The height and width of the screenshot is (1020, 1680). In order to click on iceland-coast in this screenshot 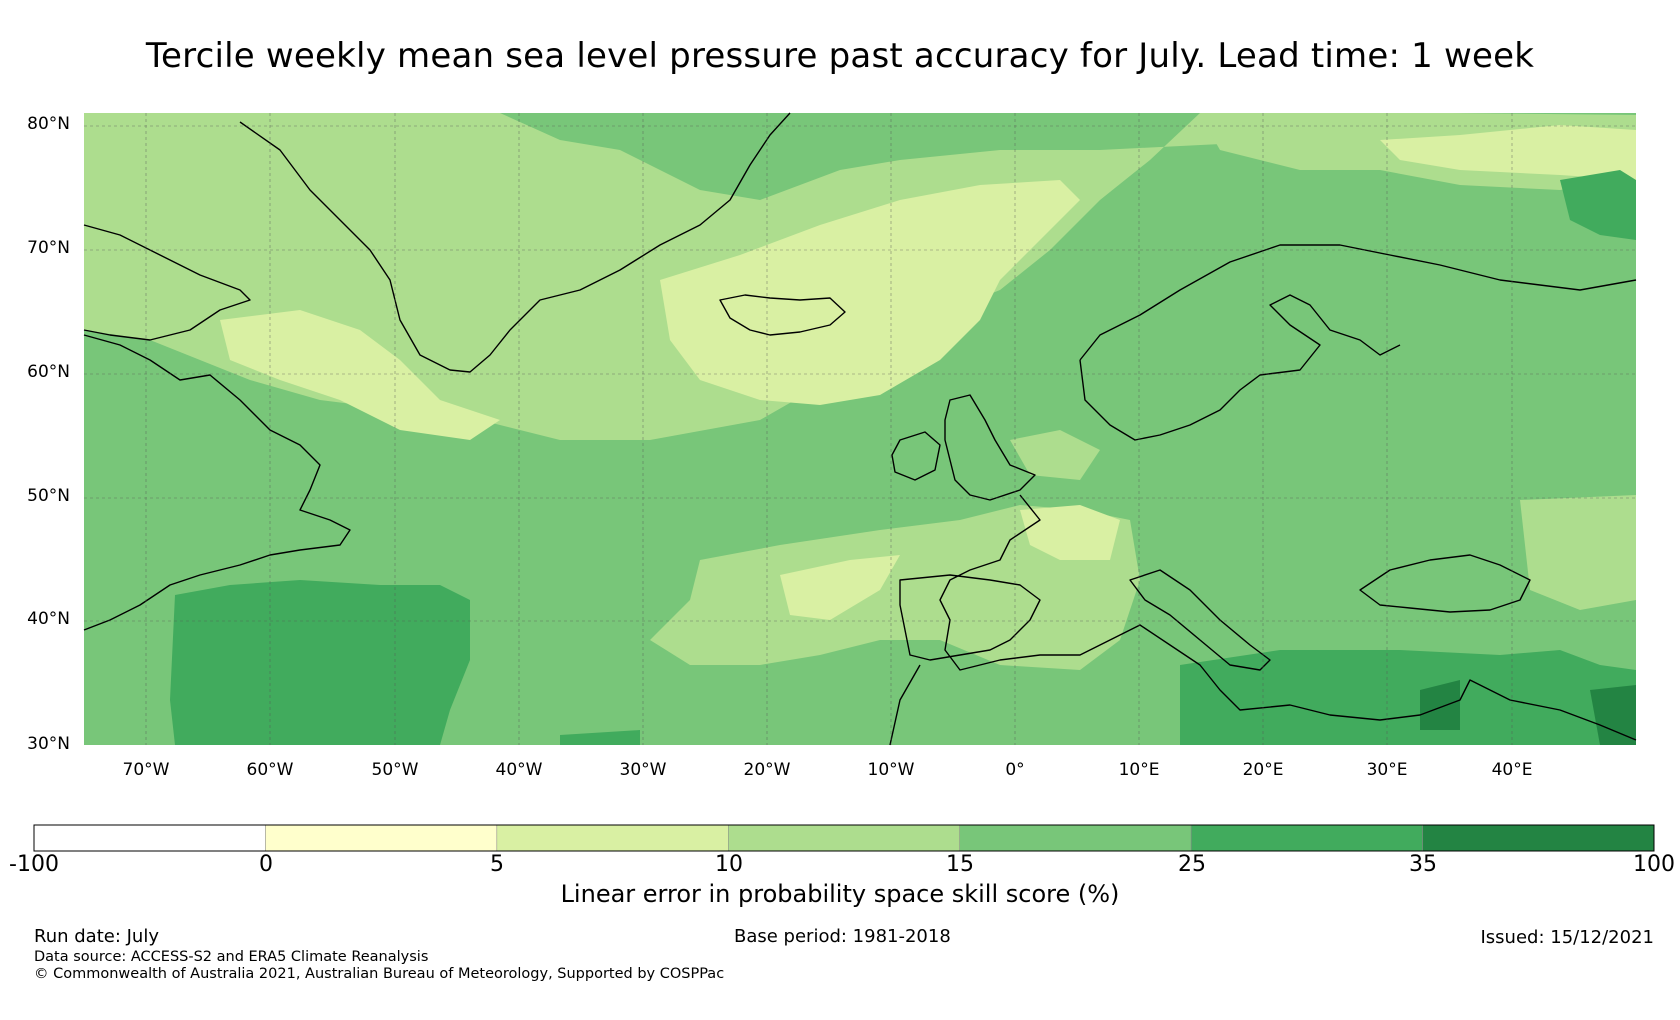, I will do `click(782, 315)`.